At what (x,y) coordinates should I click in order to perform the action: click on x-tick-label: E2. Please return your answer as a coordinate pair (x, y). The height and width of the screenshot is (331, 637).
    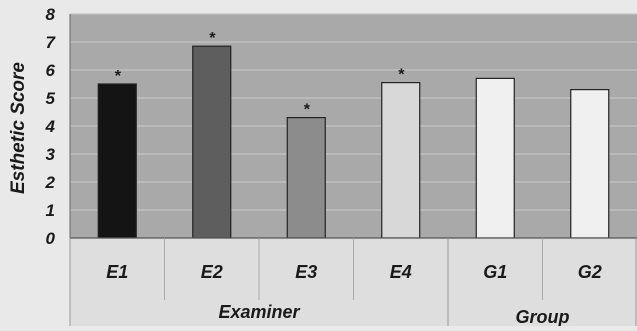
    Looking at the image, I should click on (212, 272).